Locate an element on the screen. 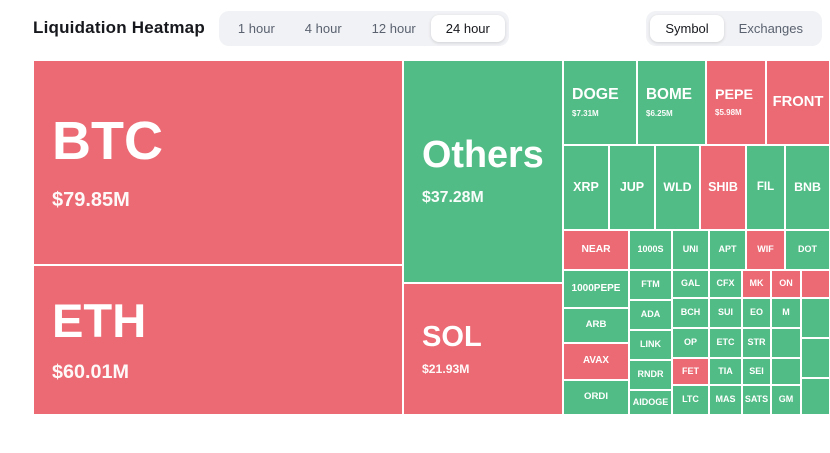 This screenshot has width=830, height=453. page-title: Liquidation Heatmap is located at coordinates (119, 27).